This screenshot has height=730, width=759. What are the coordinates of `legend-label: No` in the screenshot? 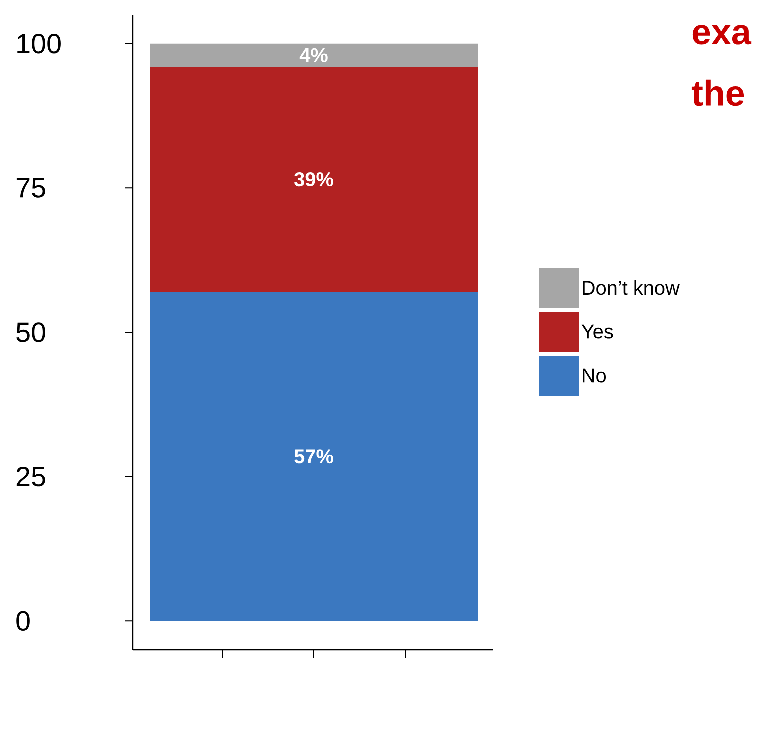 It's located at (594, 375).